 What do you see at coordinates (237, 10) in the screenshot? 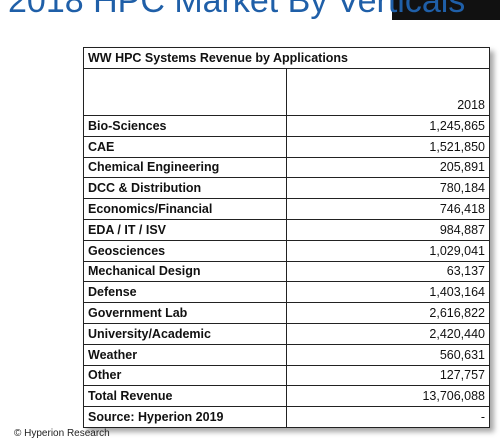
I see `slide-title: 2018 HPC Market By Verticals` at bounding box center [237, 10].